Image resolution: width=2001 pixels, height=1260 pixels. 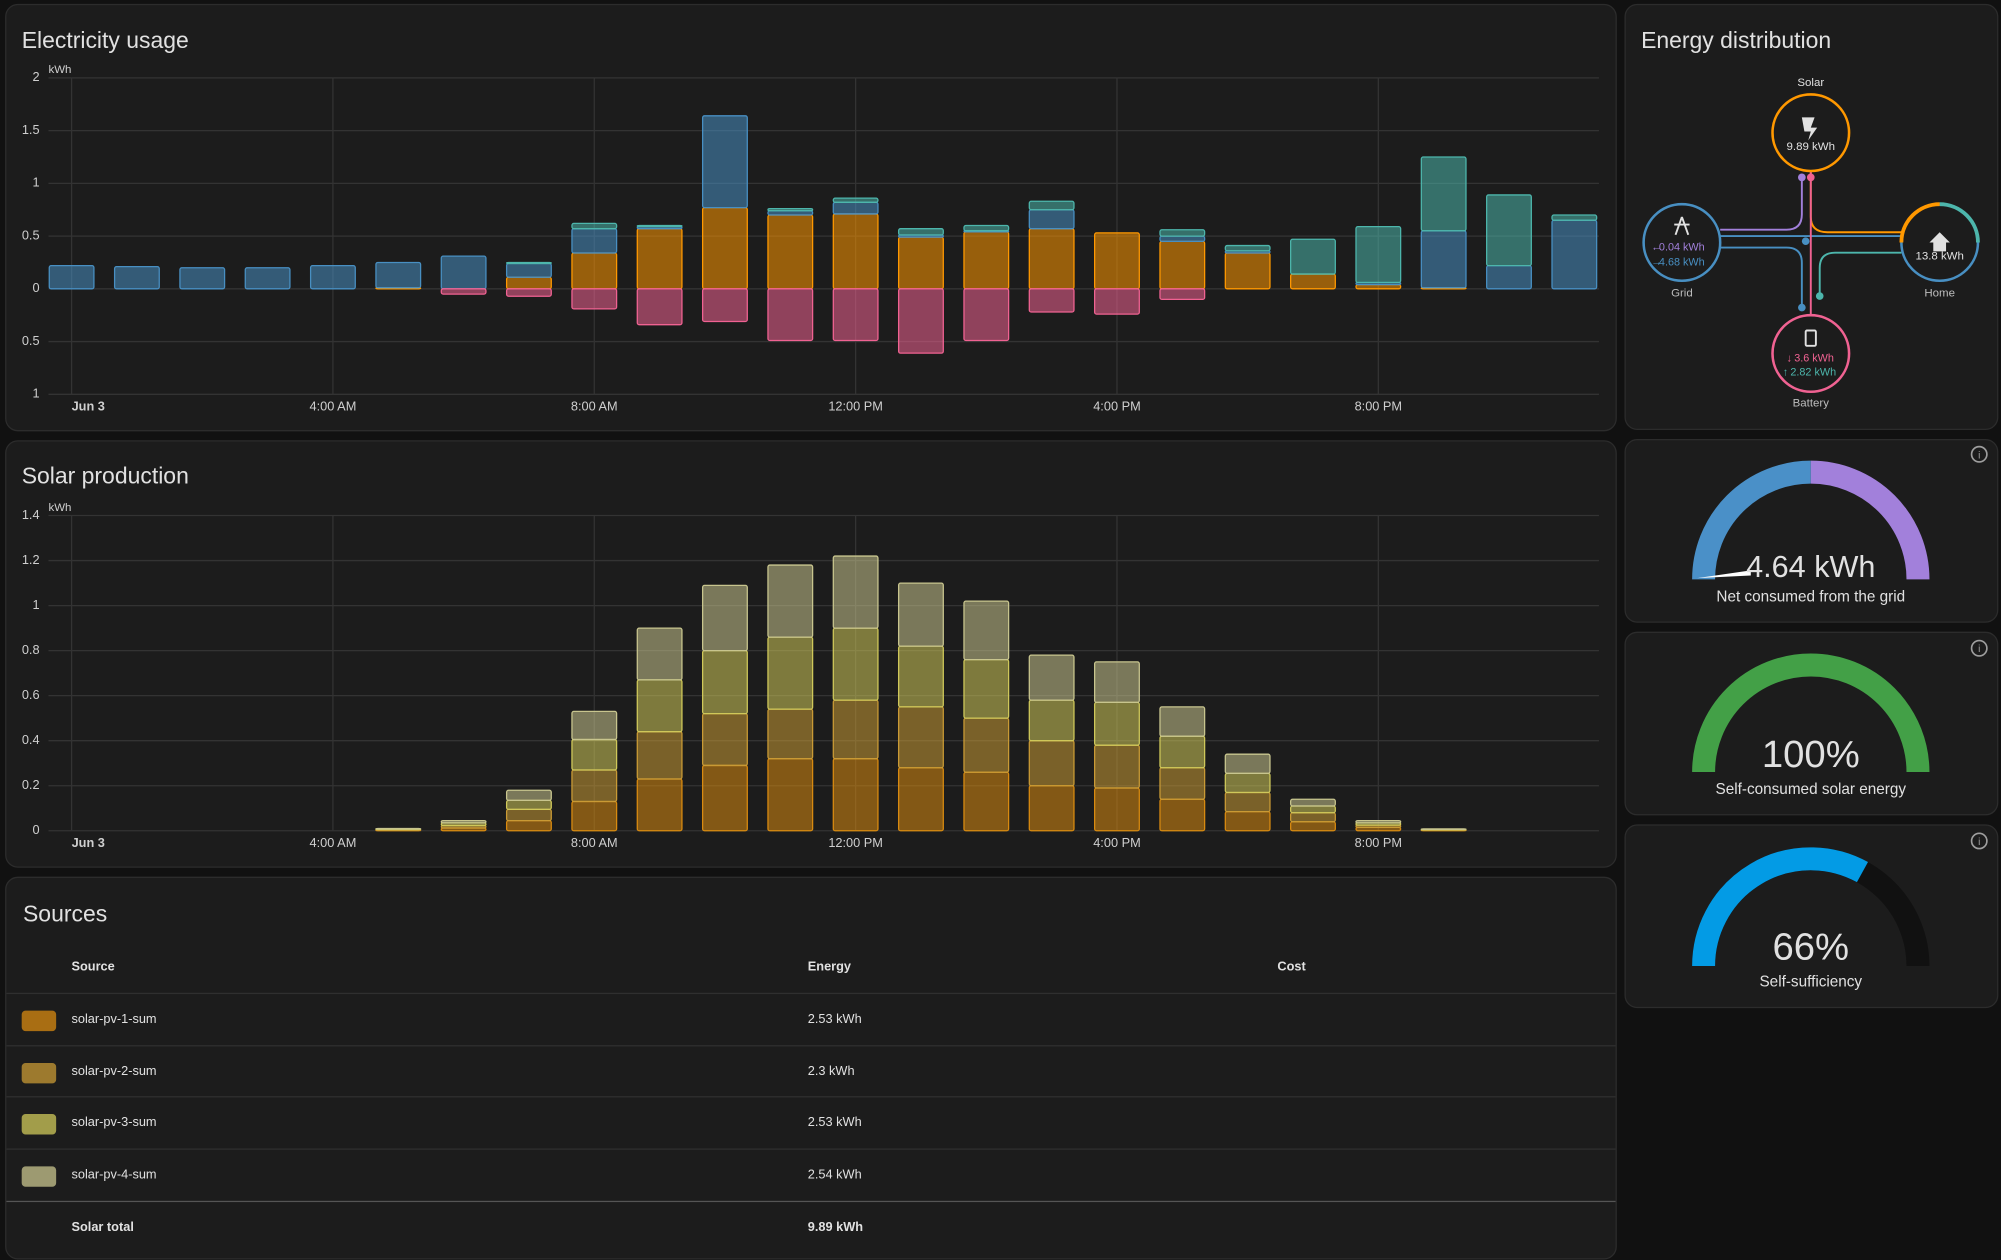 I want to click on gauge-value: 66%, so click(x=1810, y=947).